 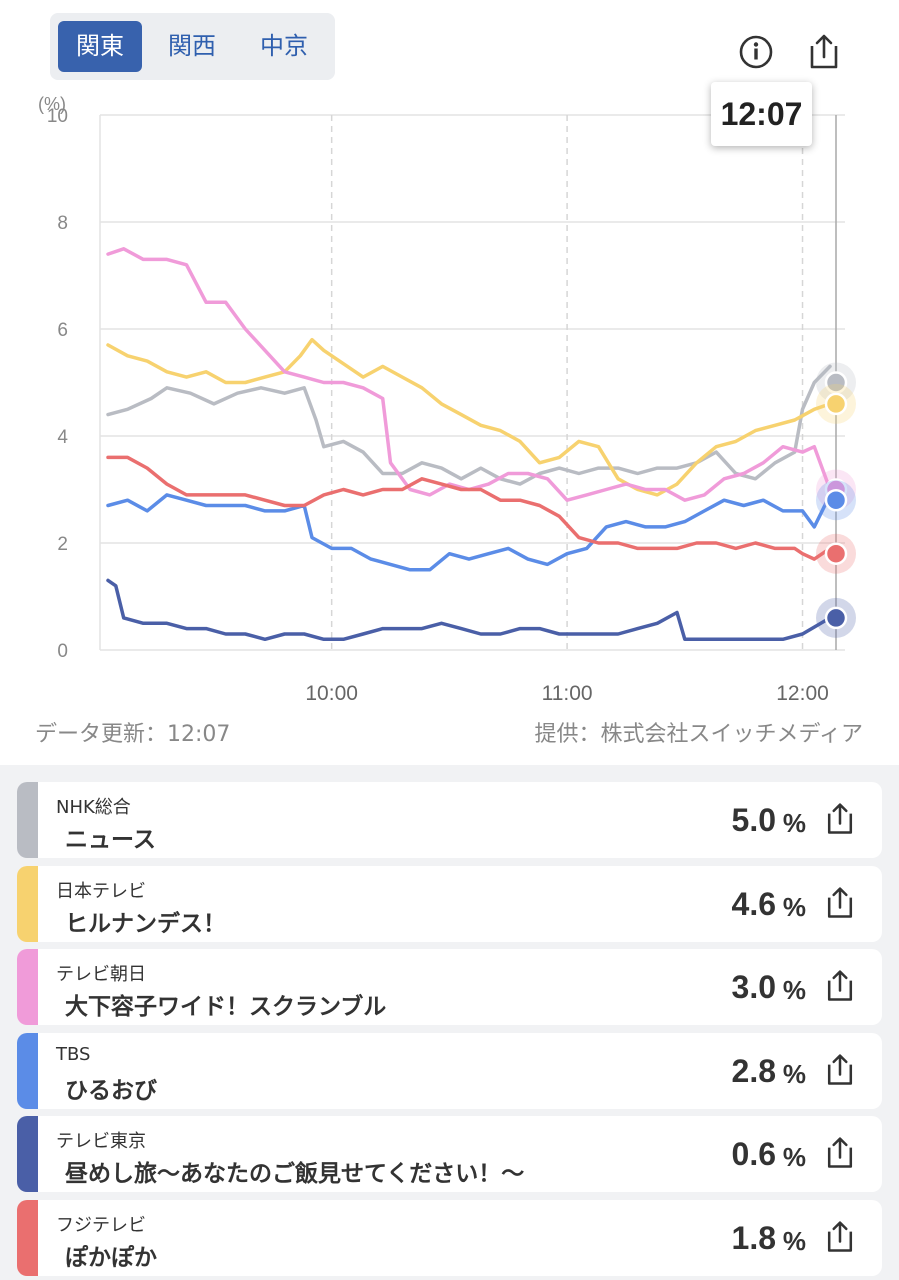 I want to click on rating-value: 2.8, so click(x=753, y=1070).